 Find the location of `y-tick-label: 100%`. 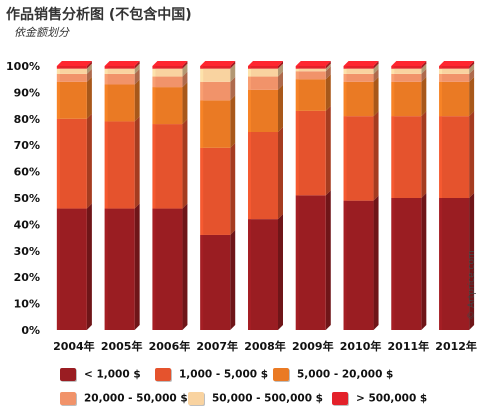

y-tick-label: 100% is located at coordinates (23, 66).